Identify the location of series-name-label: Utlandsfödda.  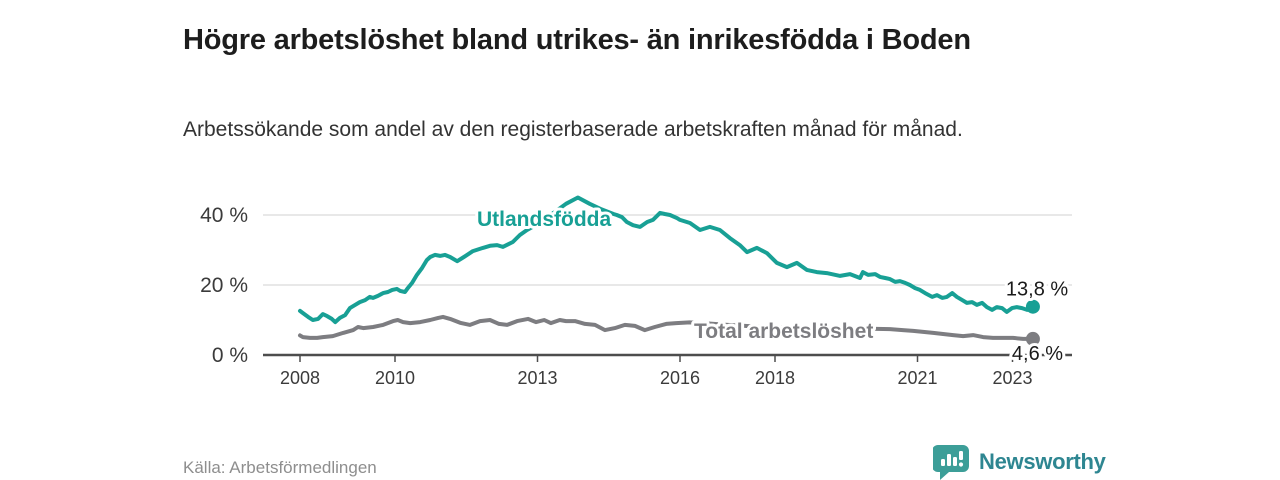
(544, 219).